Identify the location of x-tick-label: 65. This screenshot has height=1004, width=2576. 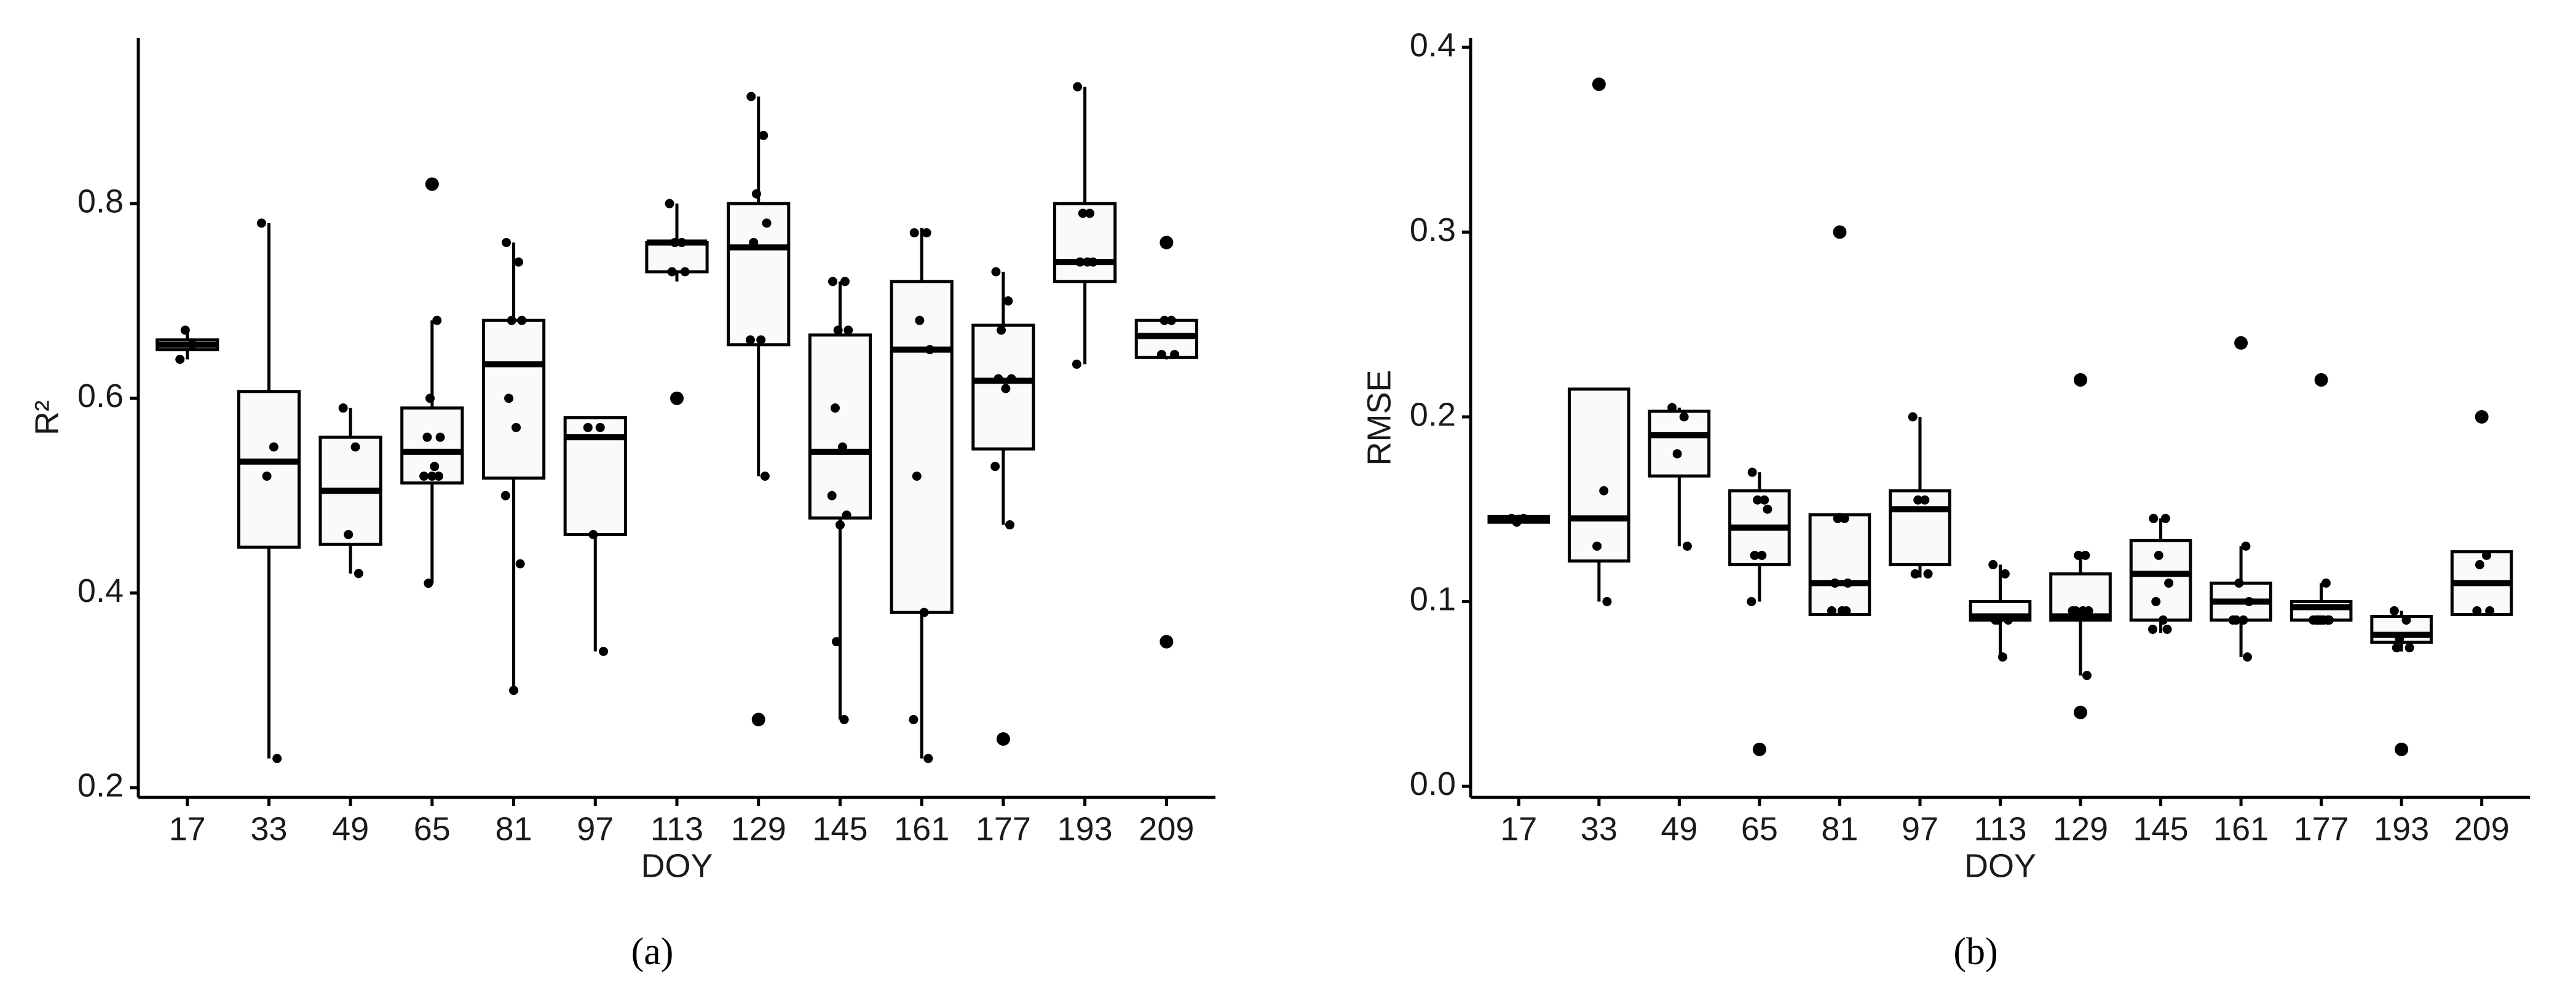
(433, 828).